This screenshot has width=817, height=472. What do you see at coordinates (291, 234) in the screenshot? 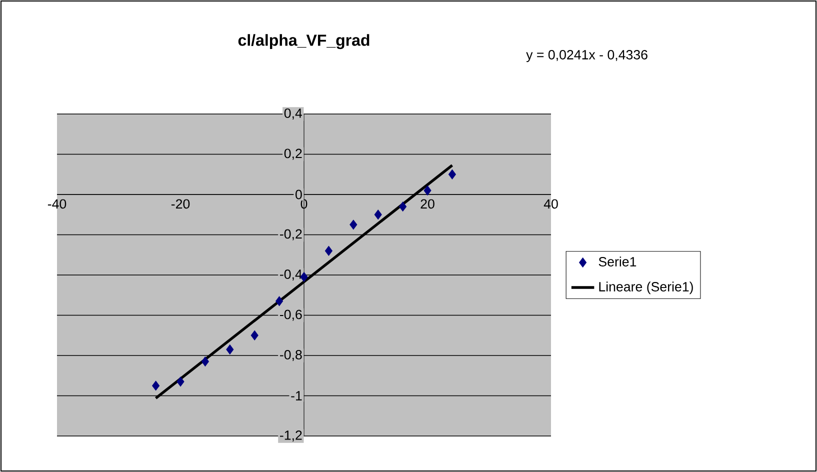
I see `y-tick-label: -0,2` at bounding box center [291, 234].